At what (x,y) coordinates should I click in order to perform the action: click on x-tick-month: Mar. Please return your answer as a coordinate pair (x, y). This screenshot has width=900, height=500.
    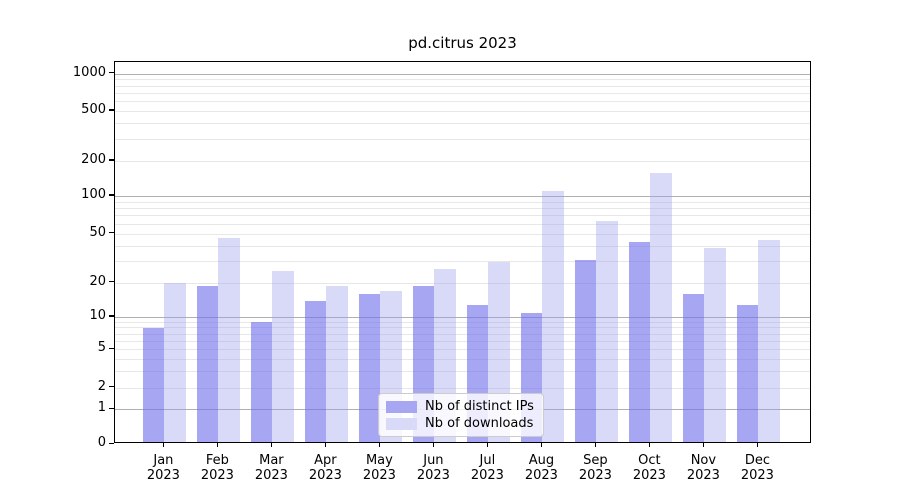
    Looking at the image, I should click on (271, 460).